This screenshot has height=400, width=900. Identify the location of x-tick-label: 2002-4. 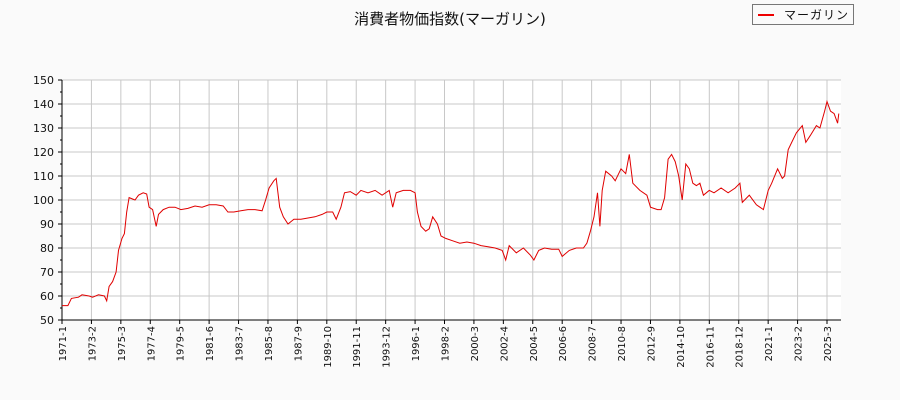
(504, 343).